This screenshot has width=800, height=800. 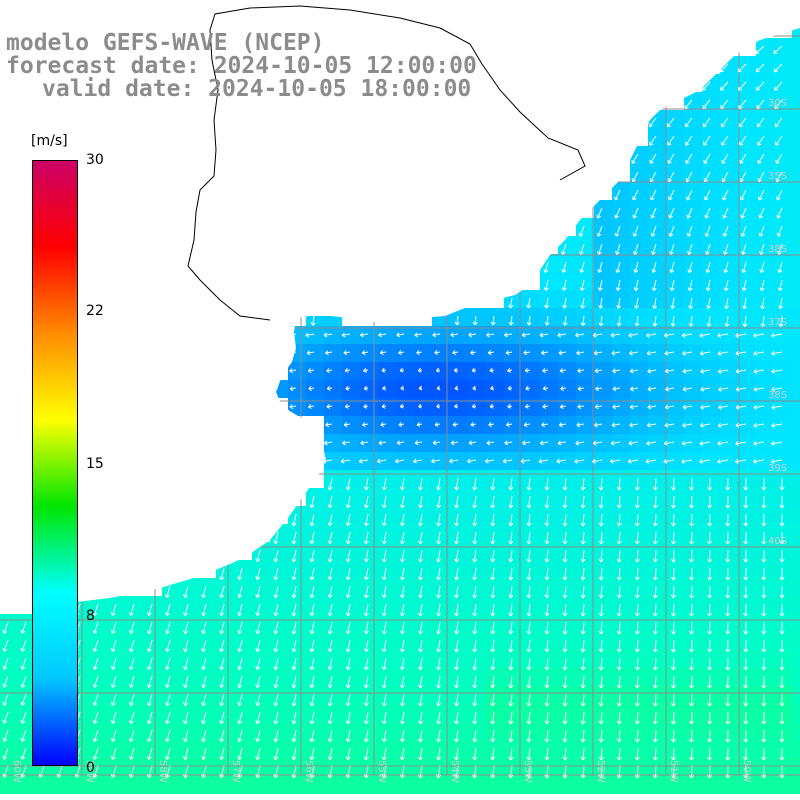 What do you see at coordinates (241, 66) in the screenshot?
I see `forecast-date: forecast date: 2024-10-05 12:00:00` at bounding box center [241, 66].